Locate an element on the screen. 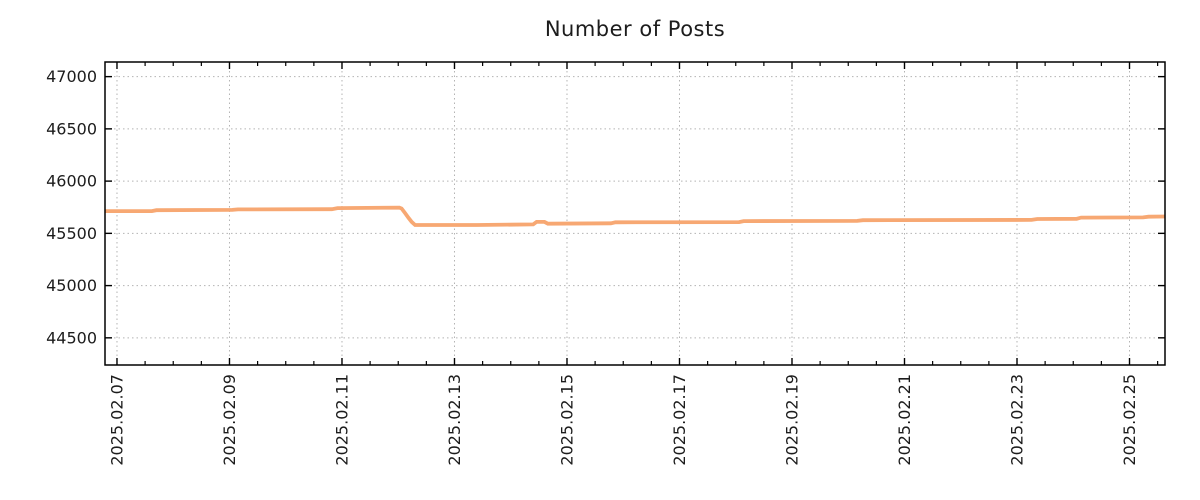  x-tick-label: 2025.02.09 is located at coordinates (229, 420).